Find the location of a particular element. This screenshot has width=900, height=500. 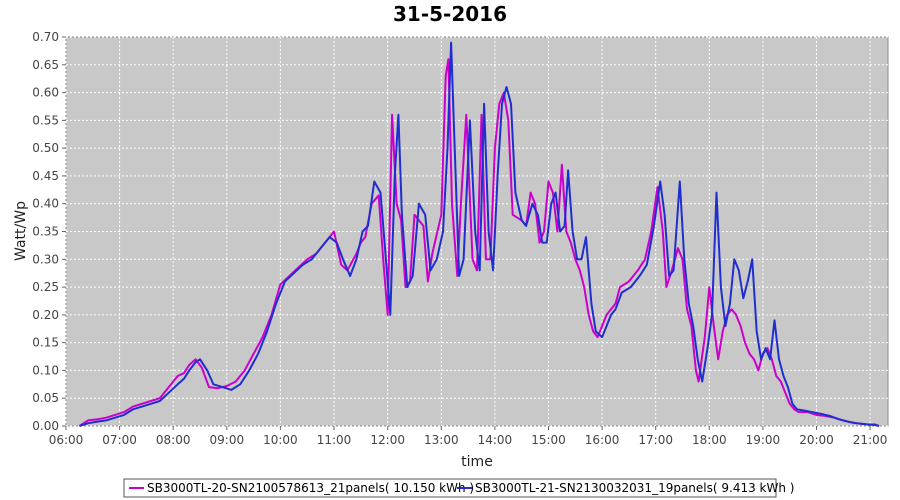

y-tick-label: 0.40 is located at coordinates (45, 204).